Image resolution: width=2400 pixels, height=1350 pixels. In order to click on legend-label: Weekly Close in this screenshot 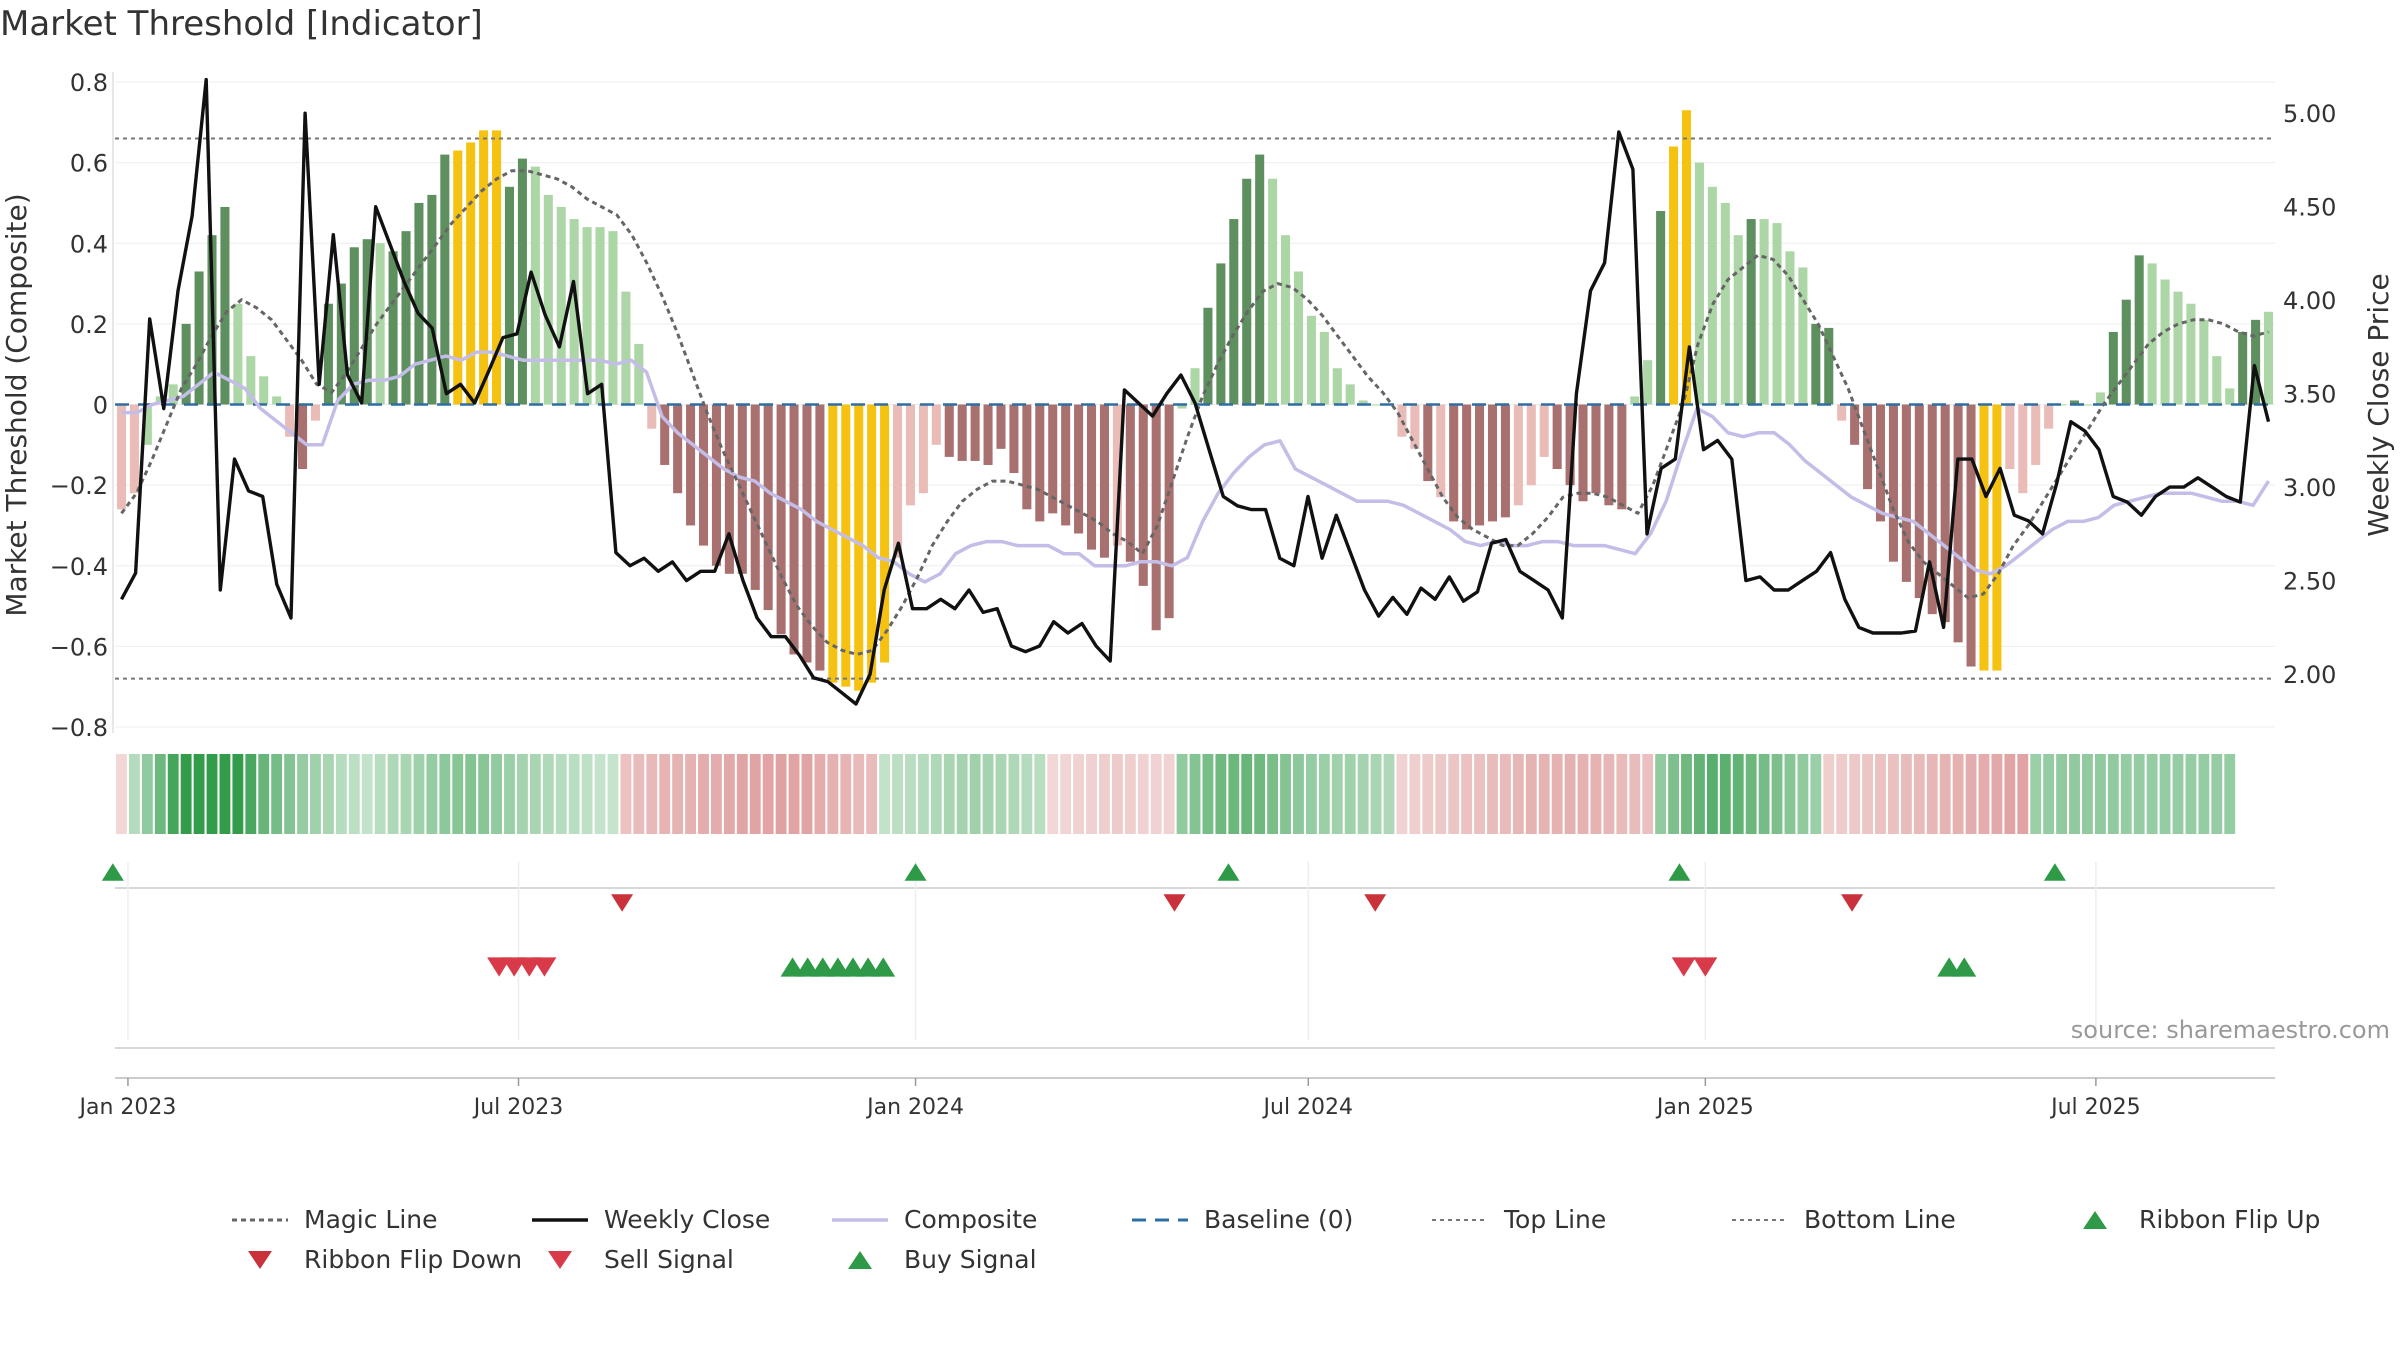, I will do `click(687, 1219)`.